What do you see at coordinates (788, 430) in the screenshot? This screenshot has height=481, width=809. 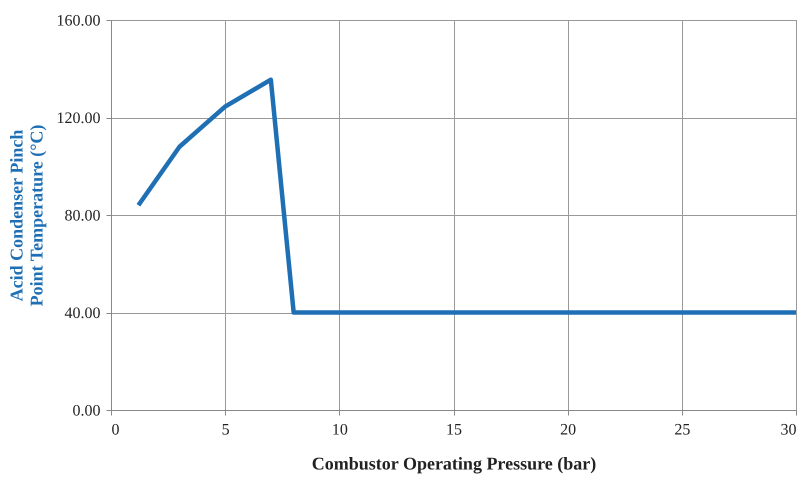 I see `x-tick-label: 30` at bounding box center [788, 430].